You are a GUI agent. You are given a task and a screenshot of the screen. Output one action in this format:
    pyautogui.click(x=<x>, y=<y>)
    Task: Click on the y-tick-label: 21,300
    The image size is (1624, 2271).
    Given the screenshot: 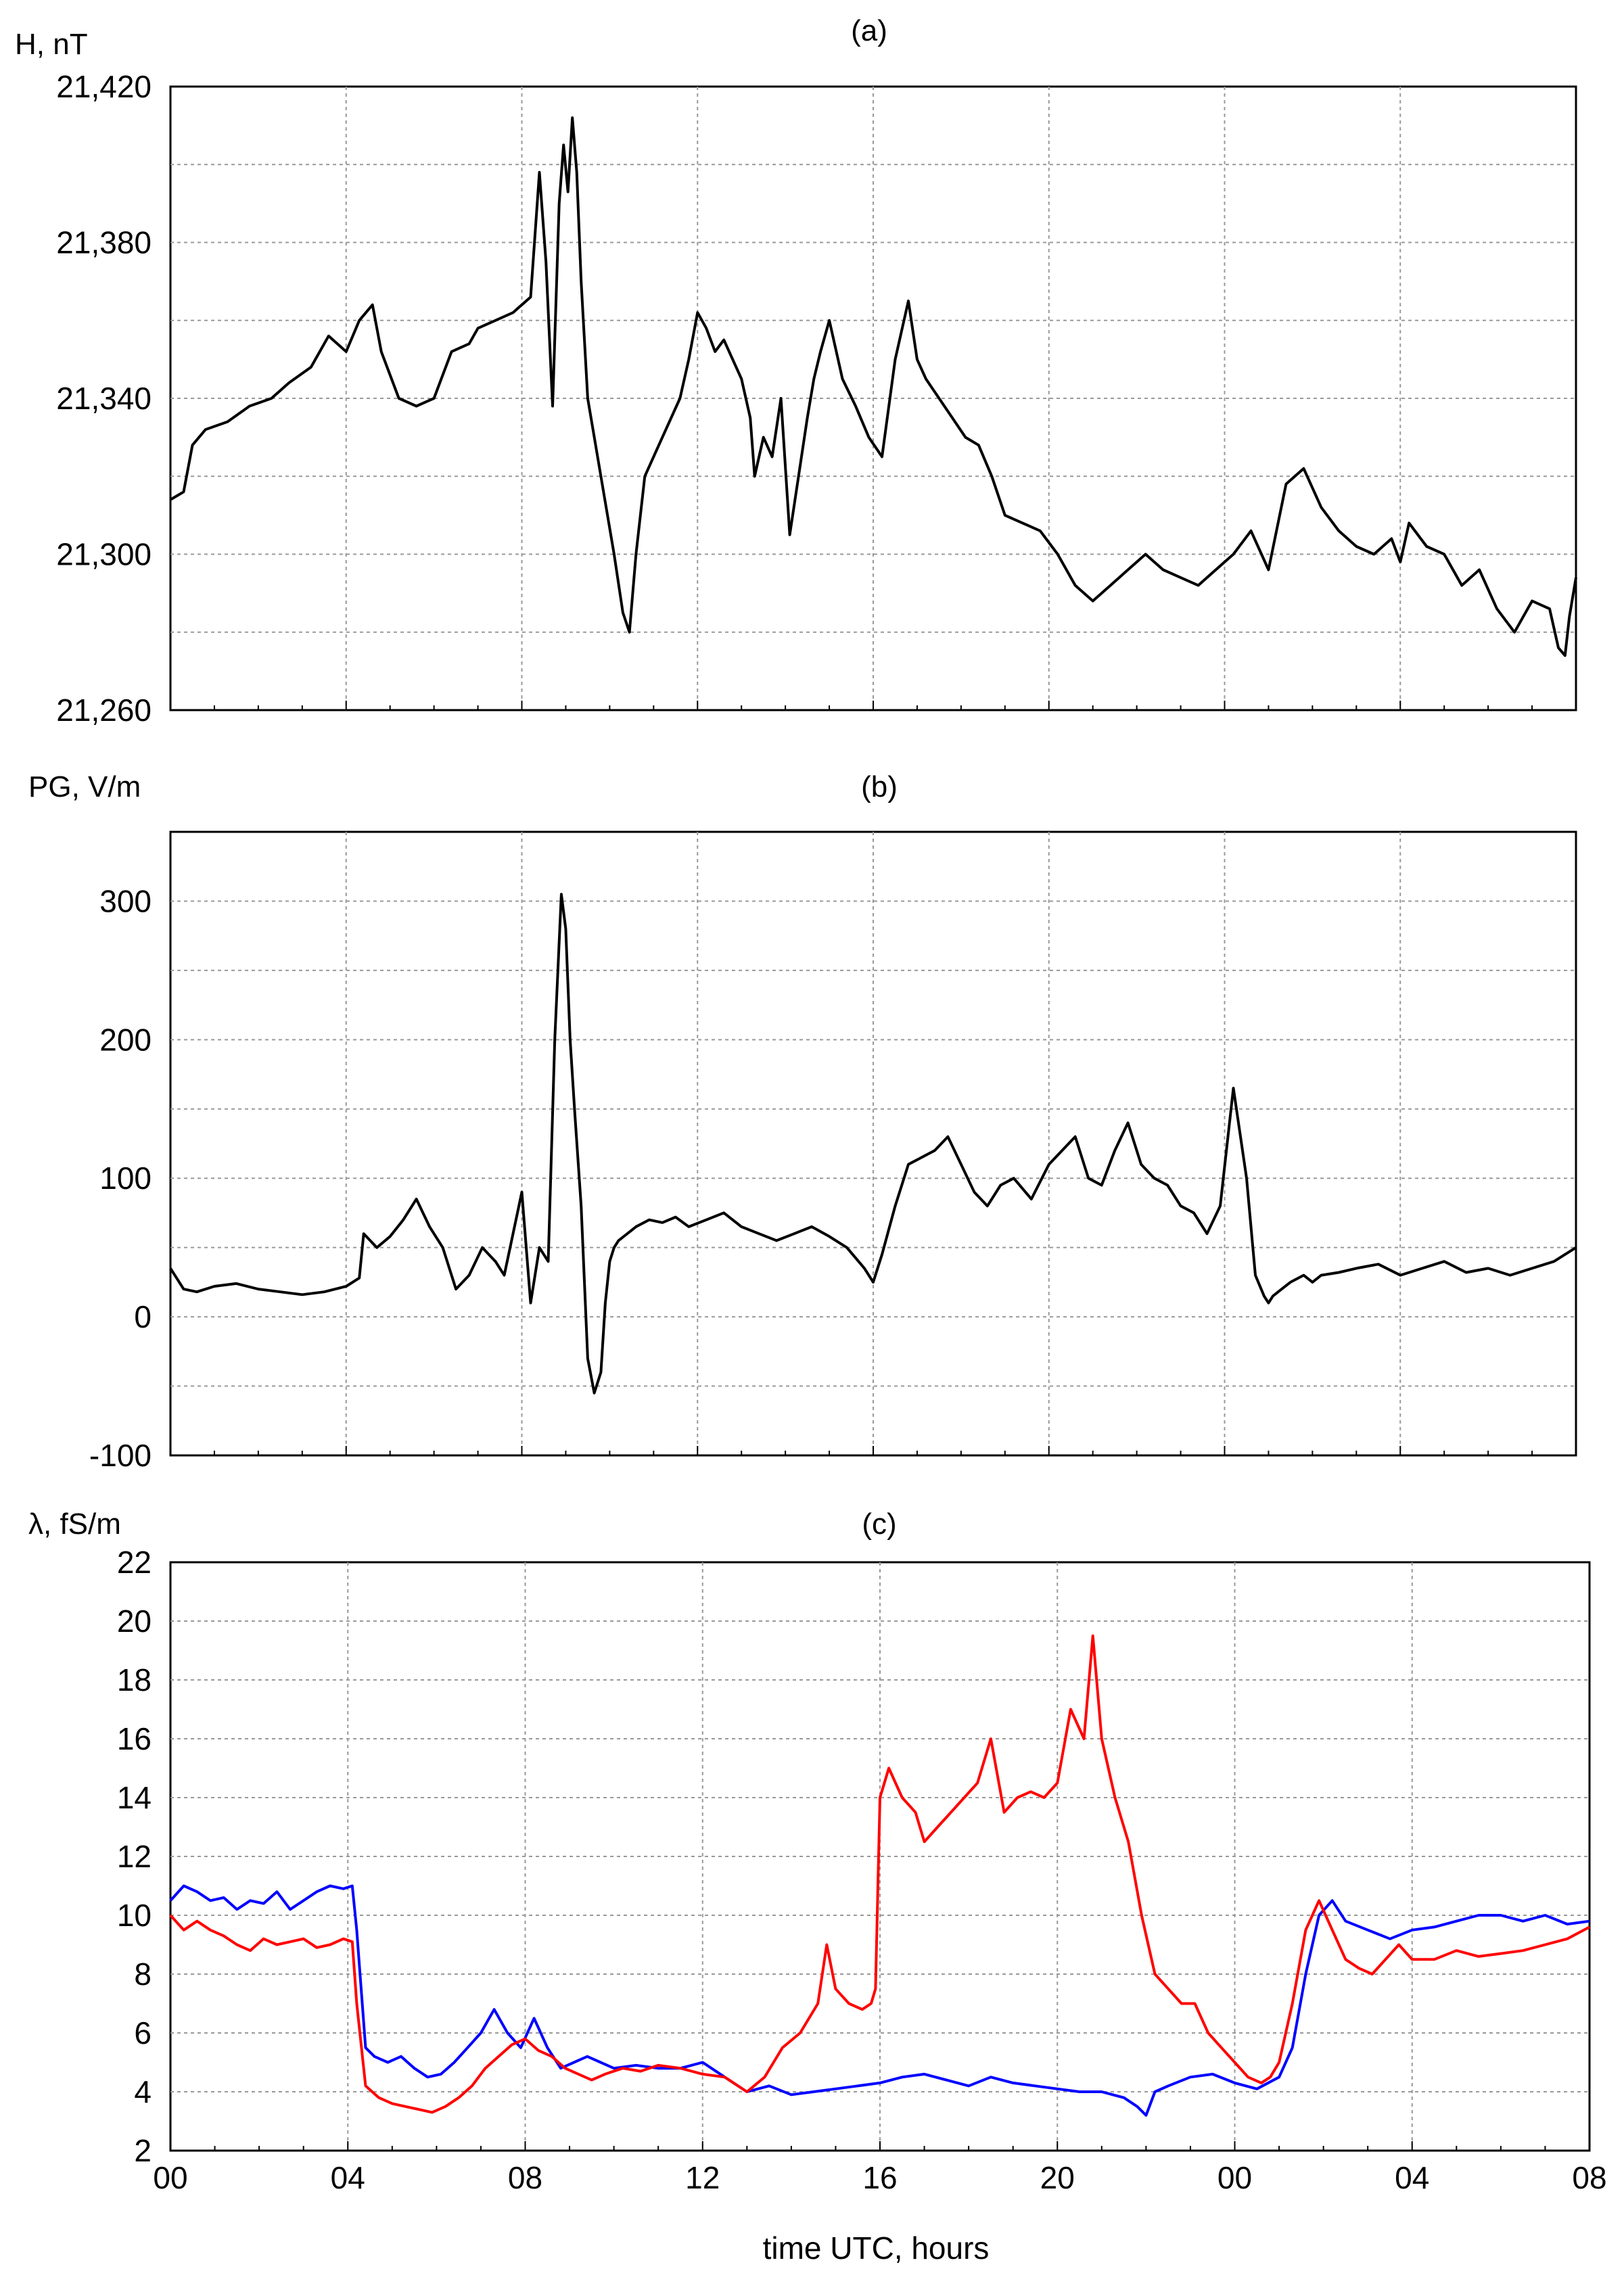 What is the action you would take?
    pyautogui.click(x=104, y=554)
    